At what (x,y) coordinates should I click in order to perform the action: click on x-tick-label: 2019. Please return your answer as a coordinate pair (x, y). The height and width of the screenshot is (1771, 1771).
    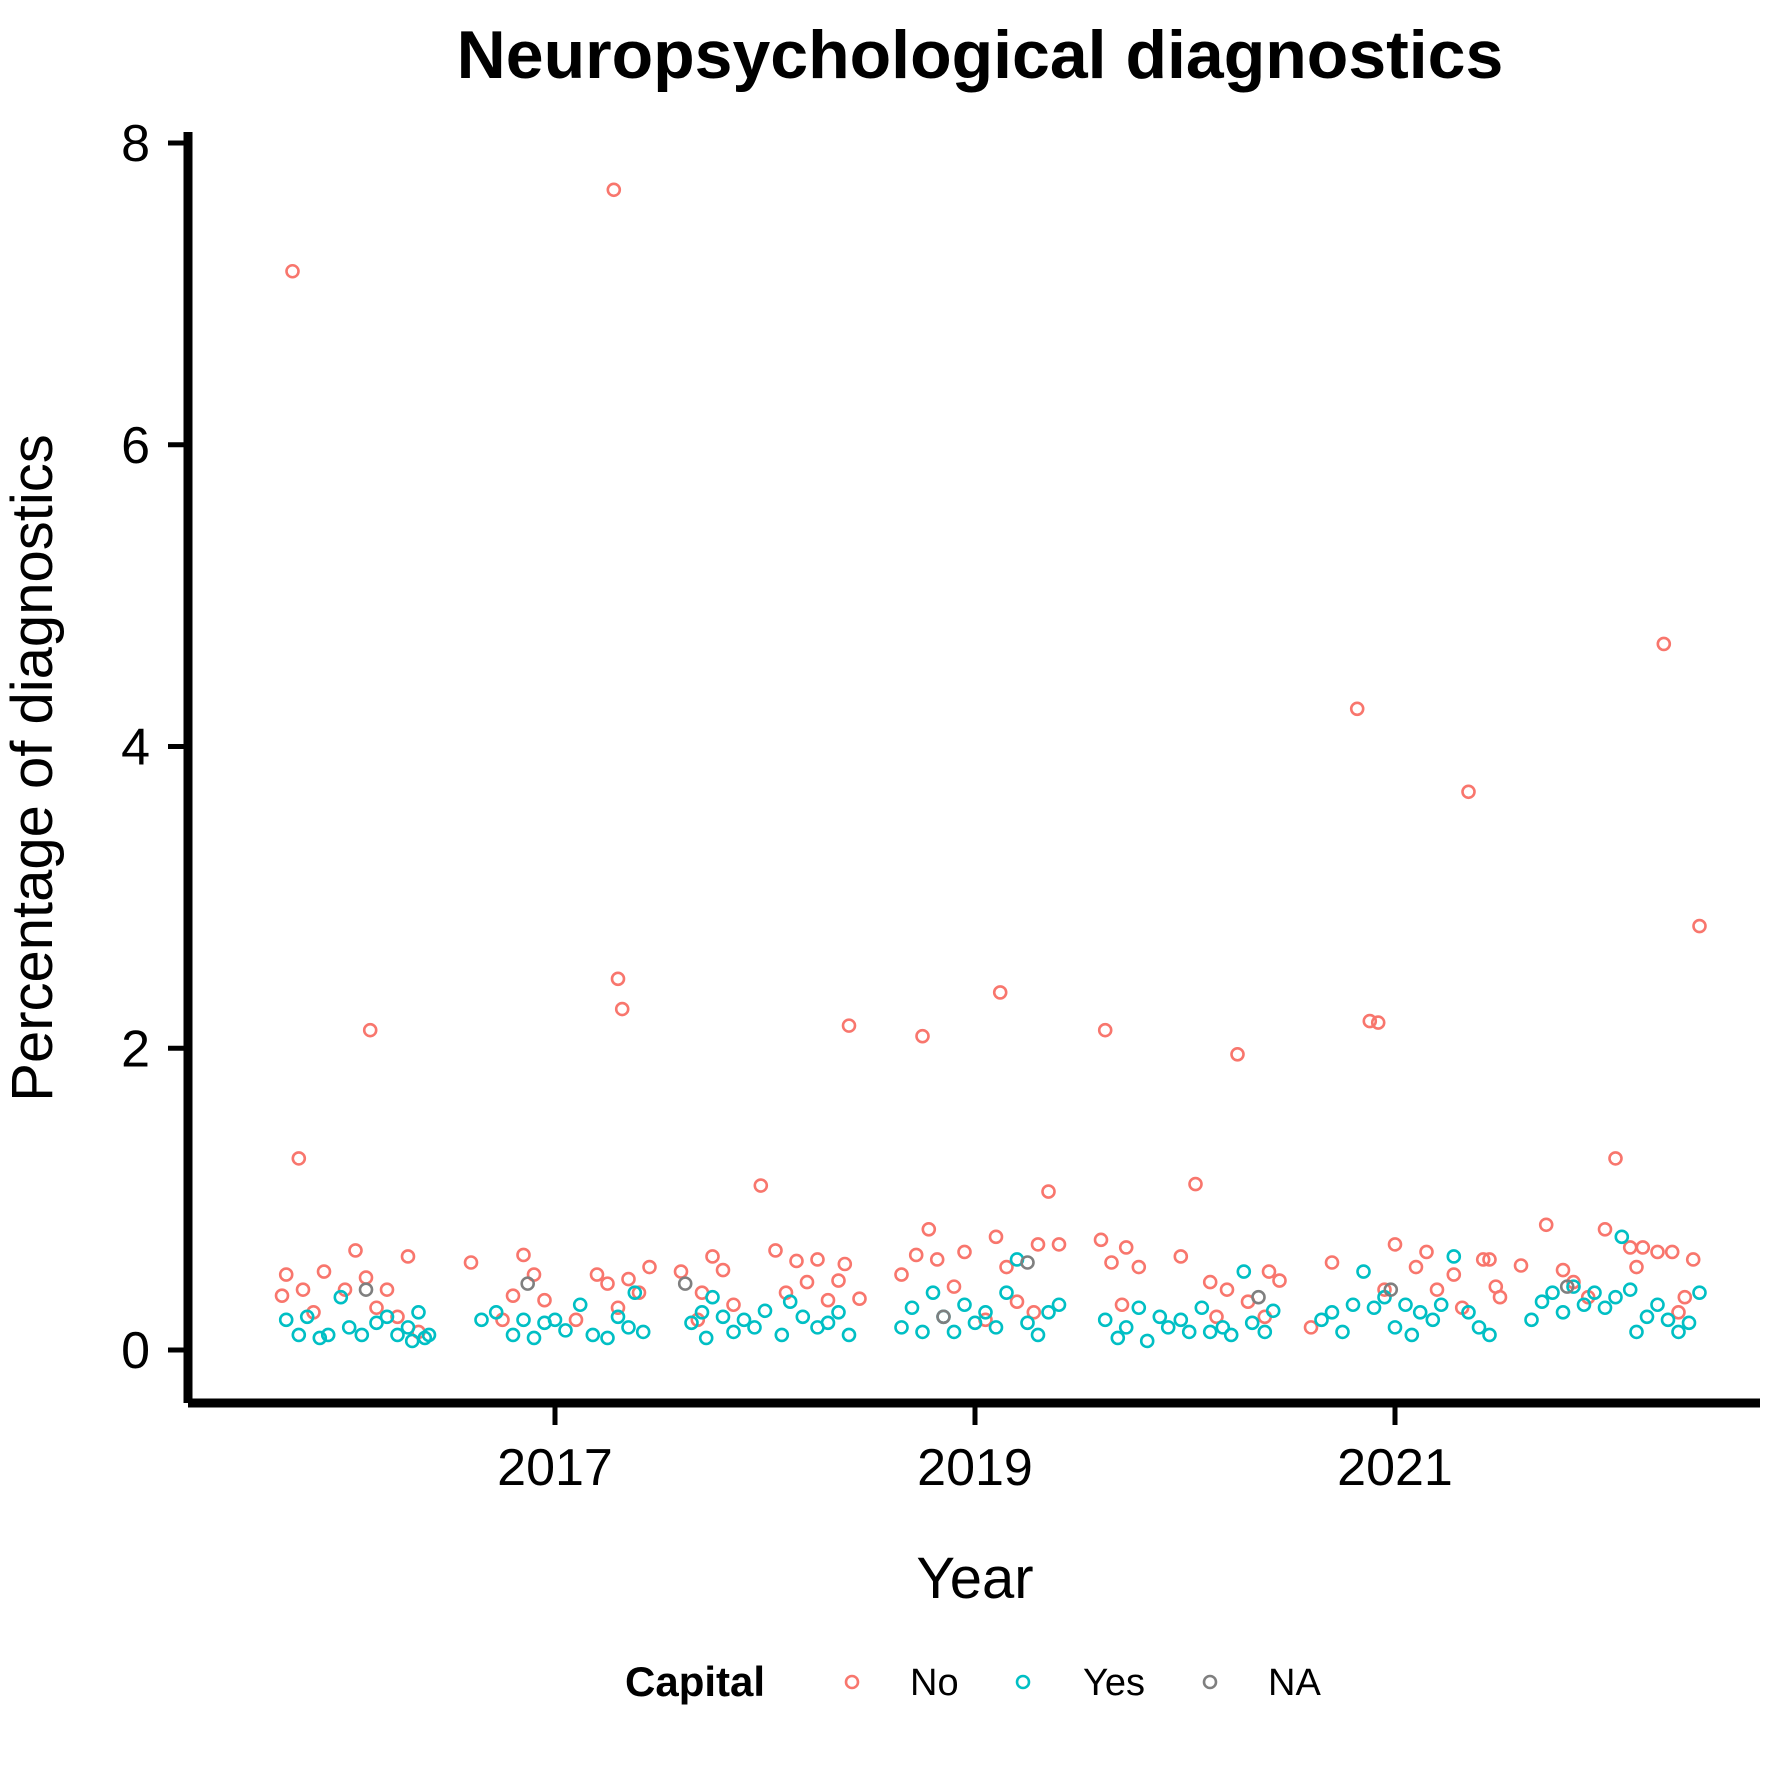
    Looking at the image, I should click on (975, 1468).